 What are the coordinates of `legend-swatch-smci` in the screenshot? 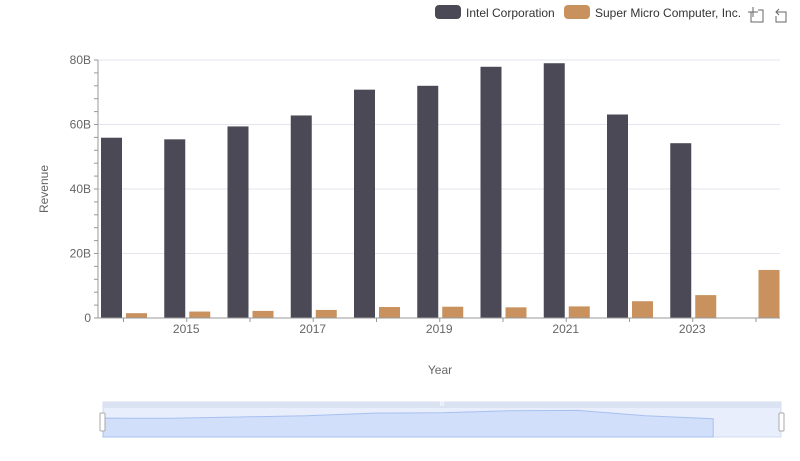 It's located at (577, 12).